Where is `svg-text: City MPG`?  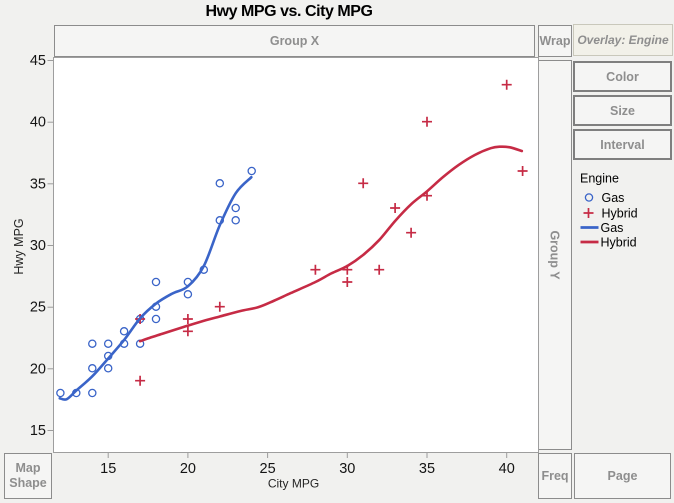
svg-text: City MPG is located at coordinates (293, 484).